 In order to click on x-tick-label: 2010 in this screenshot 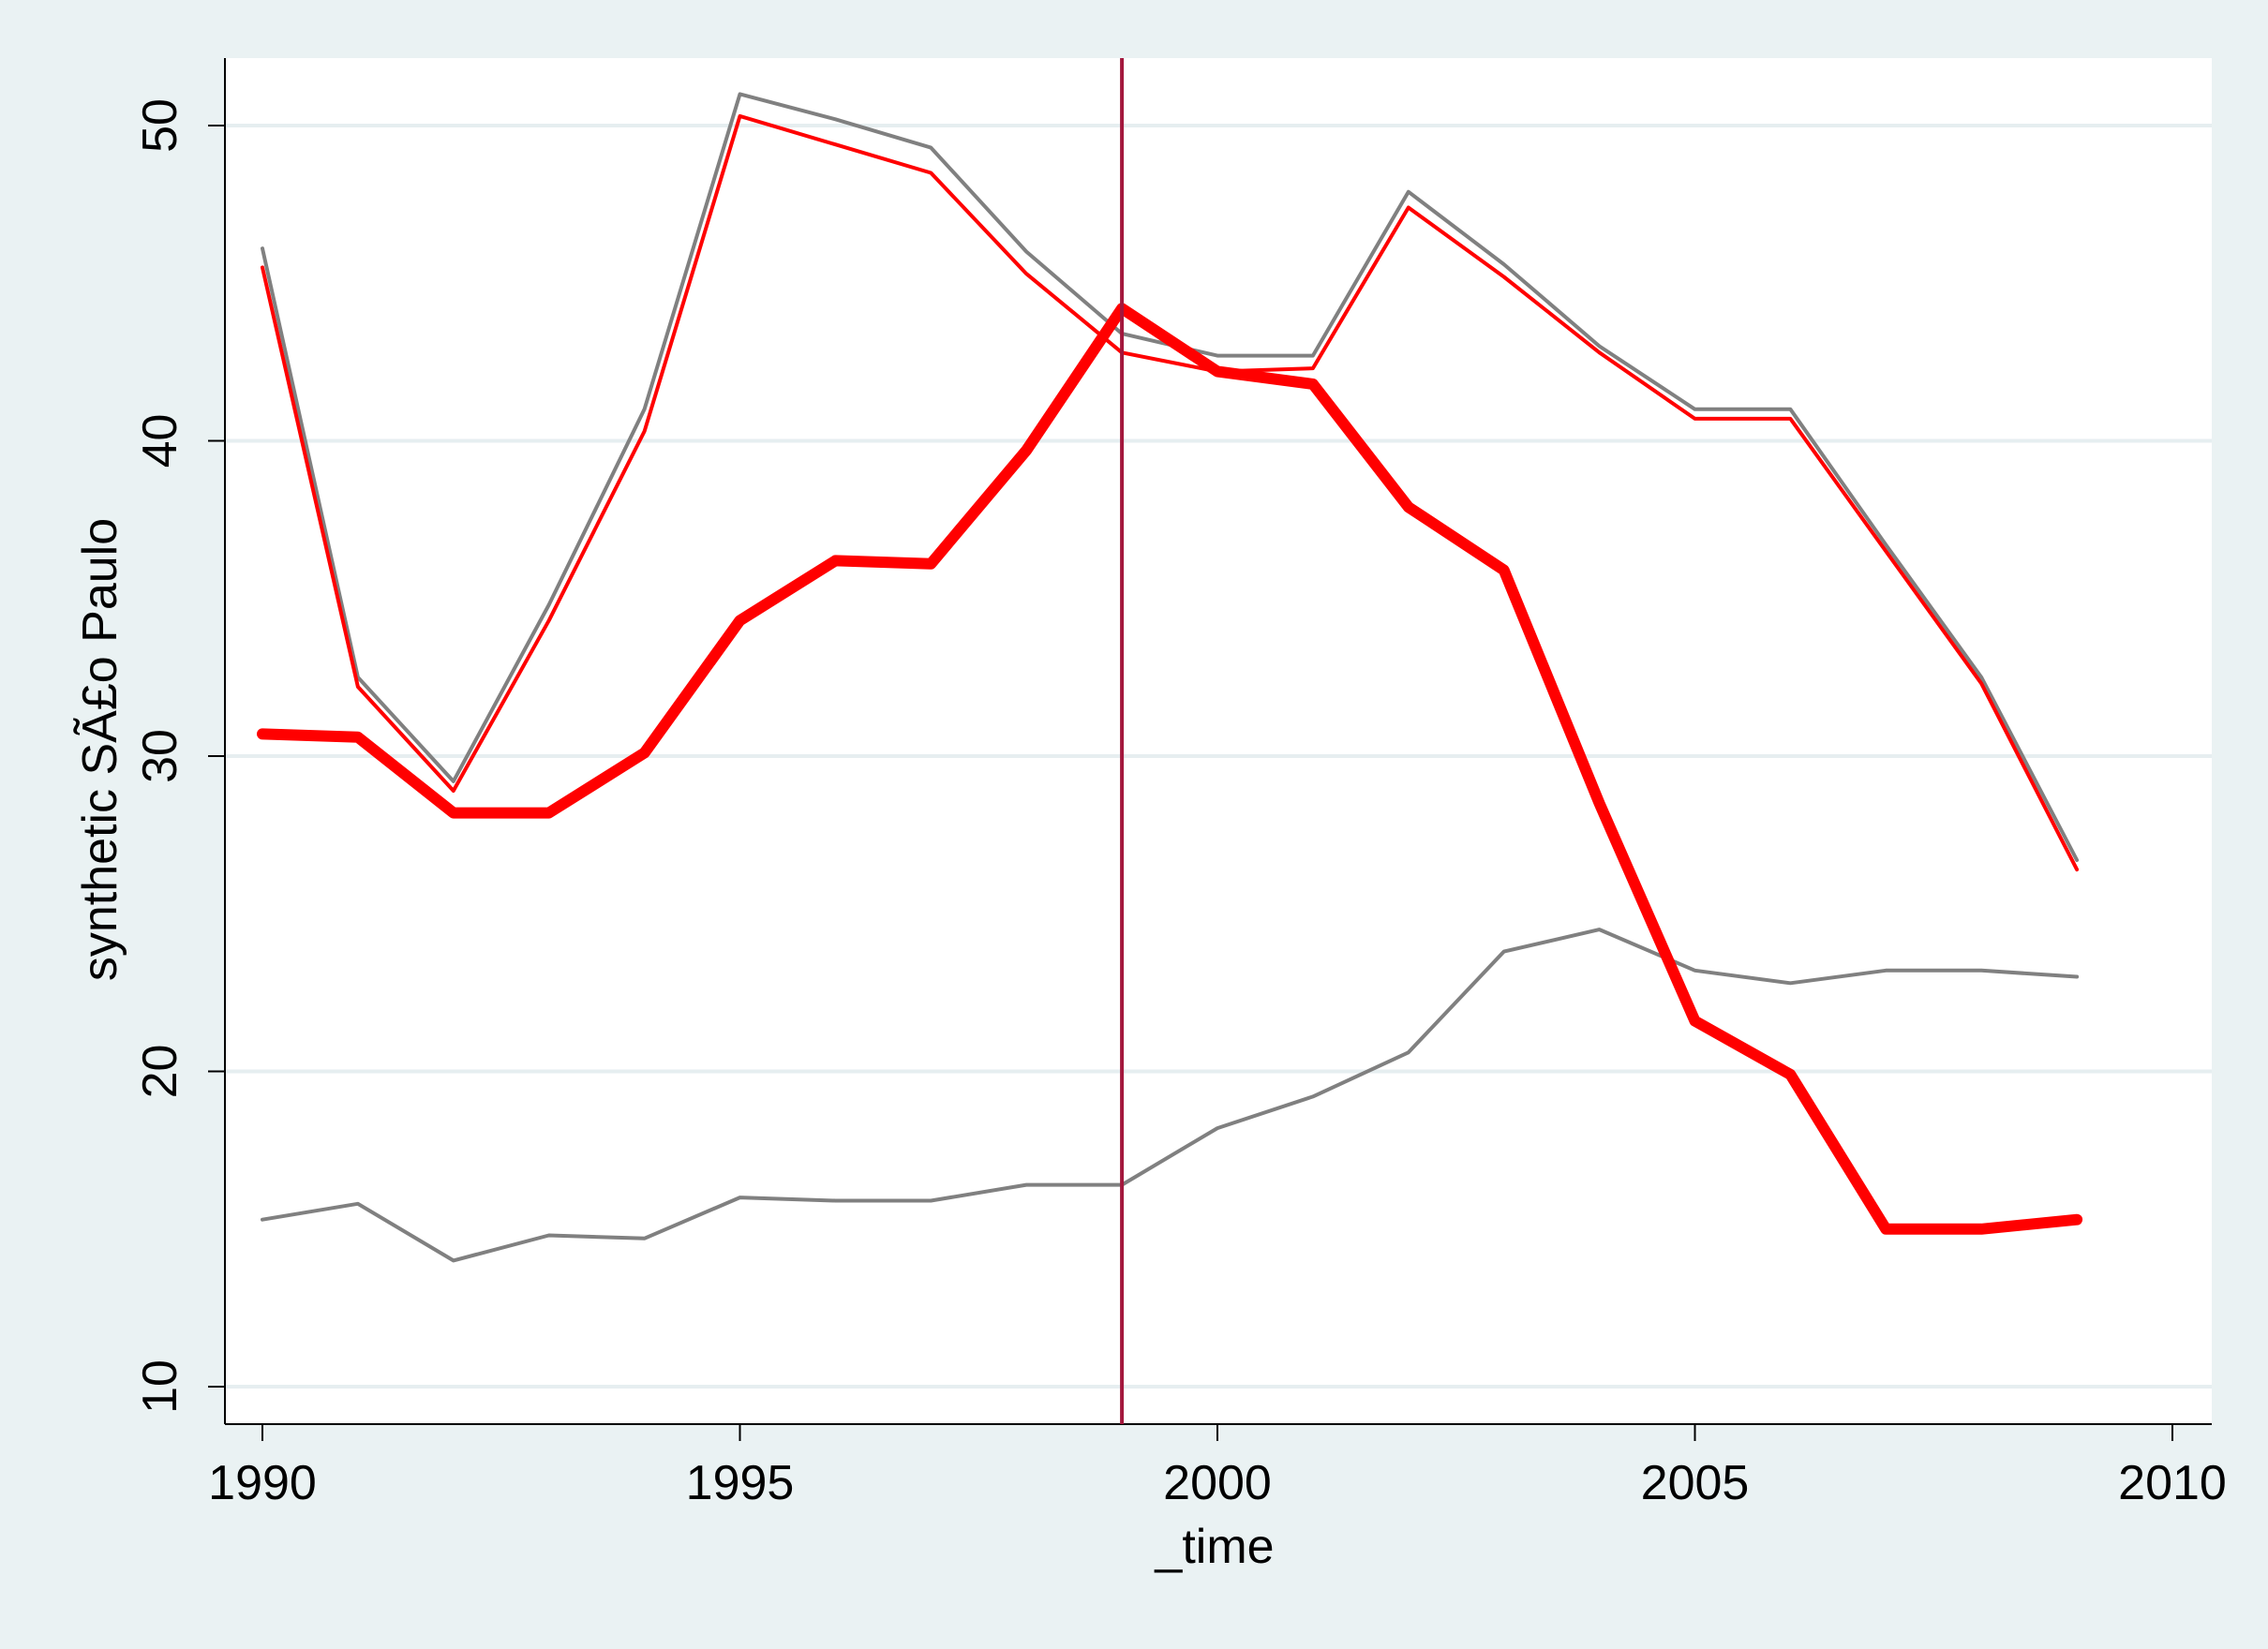, I will do `click(2172, 1483)`.